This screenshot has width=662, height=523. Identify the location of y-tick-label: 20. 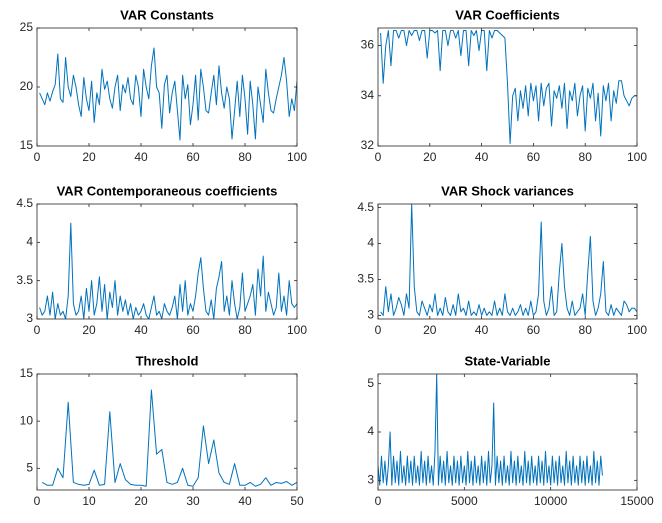
(27, 86).